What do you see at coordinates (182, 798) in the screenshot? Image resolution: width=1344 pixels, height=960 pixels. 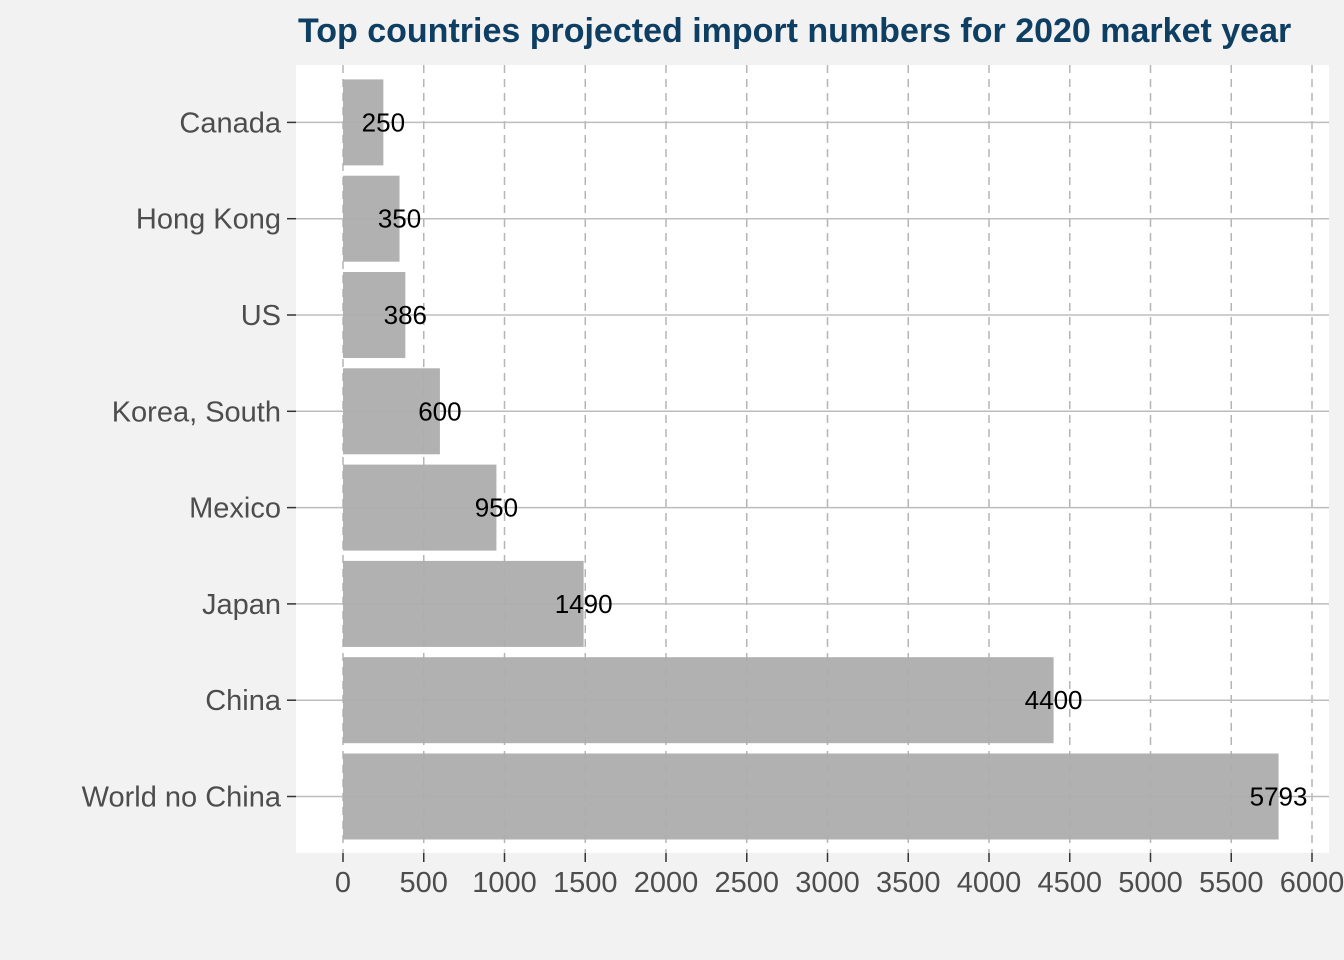 I see `y-tick-label: World no China` at bounding box center [182, 798].